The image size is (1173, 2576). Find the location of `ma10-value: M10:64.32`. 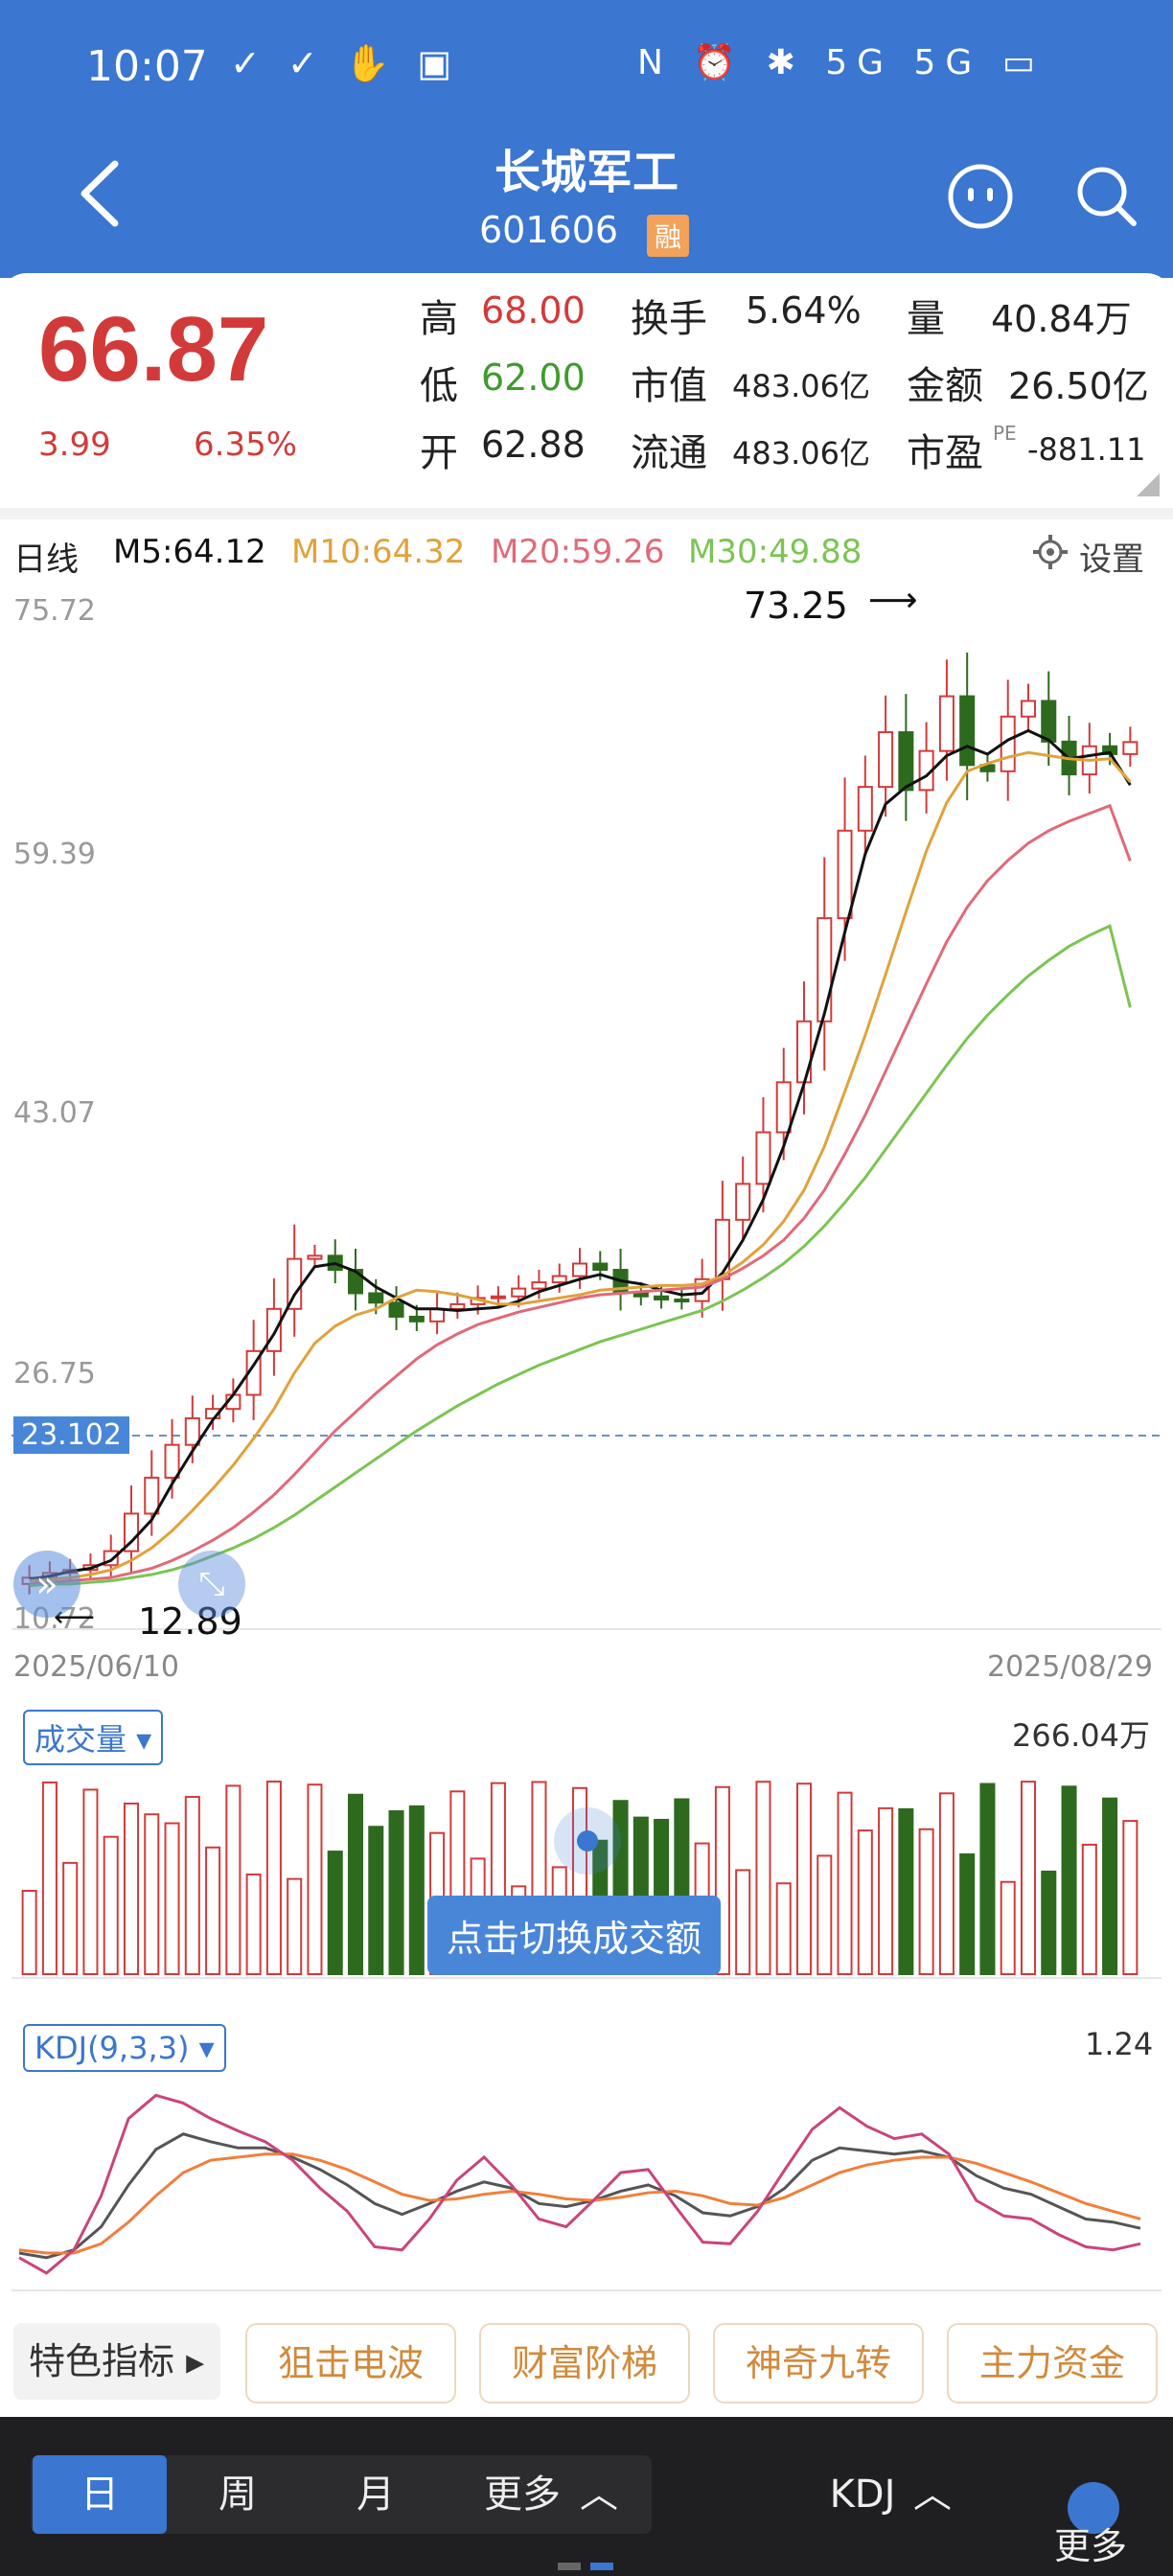

ma10-value: M10:64.32 is located at coordinates (378, 552).